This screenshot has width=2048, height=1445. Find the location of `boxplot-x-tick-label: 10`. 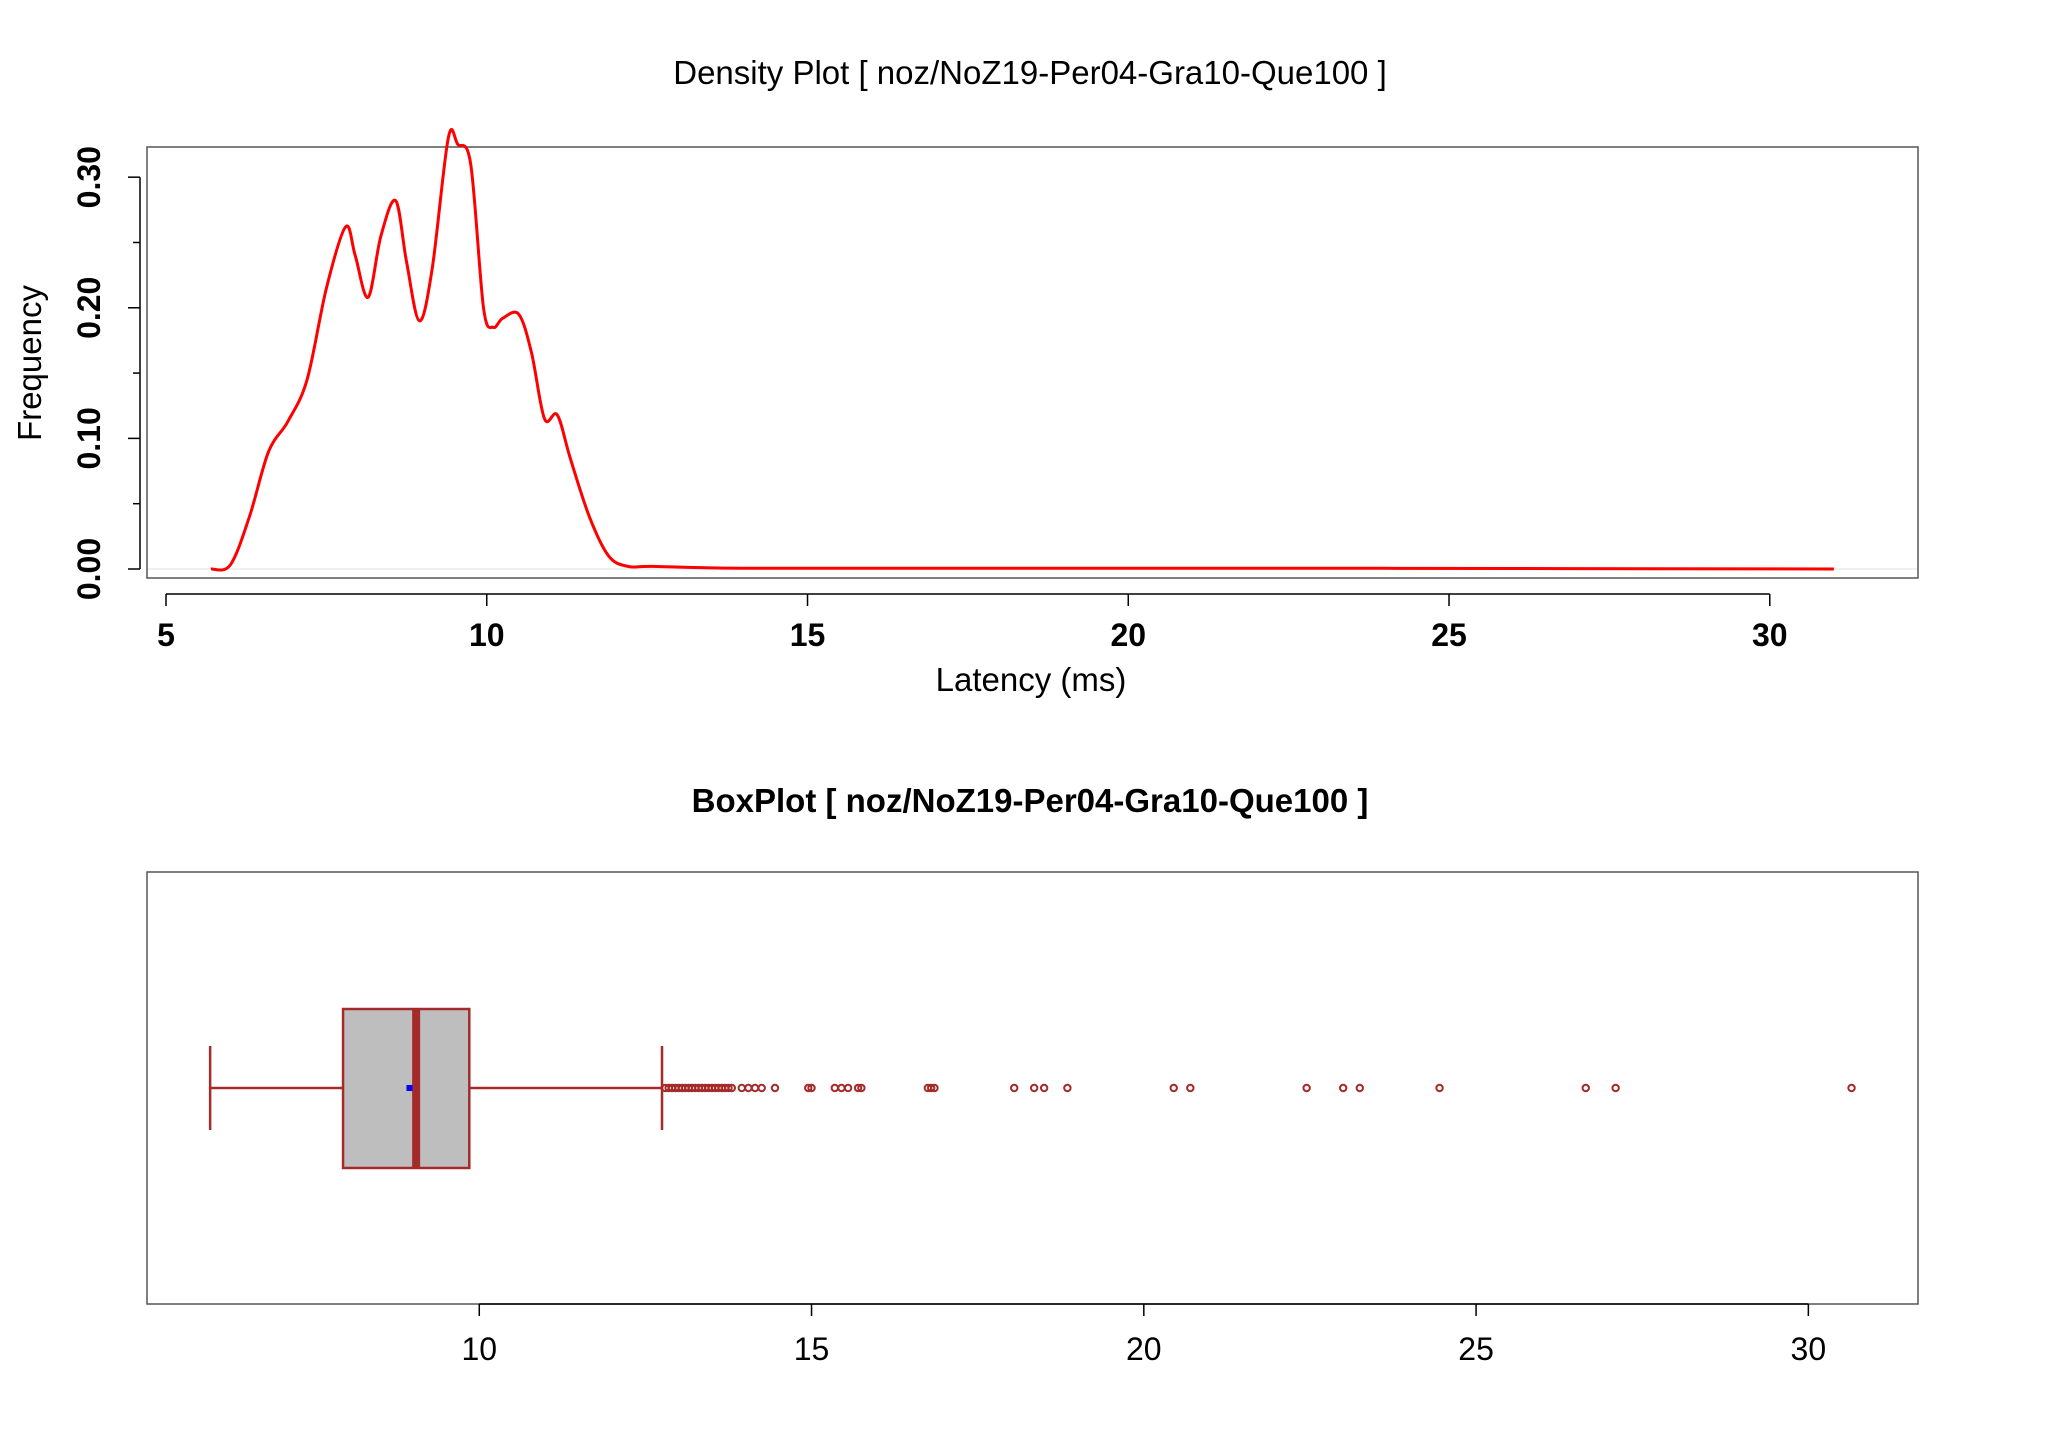

boxplot-x-tick-label: 10 is located at coordinates (479, 1349).